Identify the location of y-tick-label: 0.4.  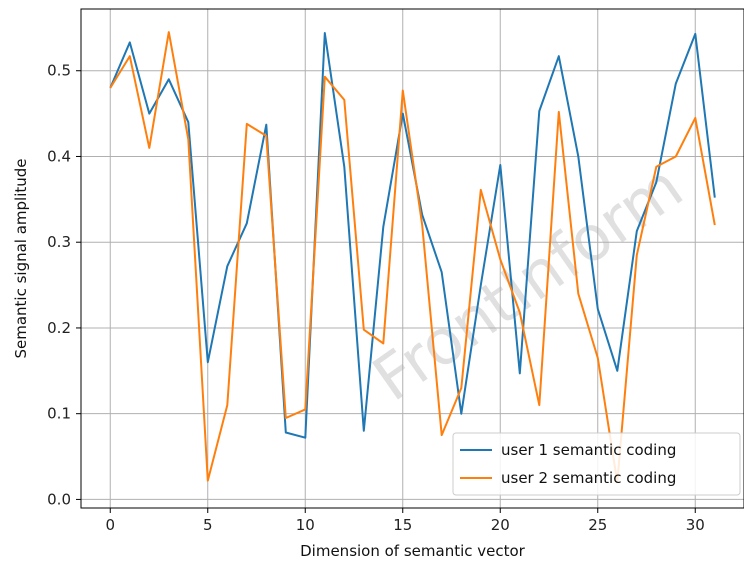
(59, 156).